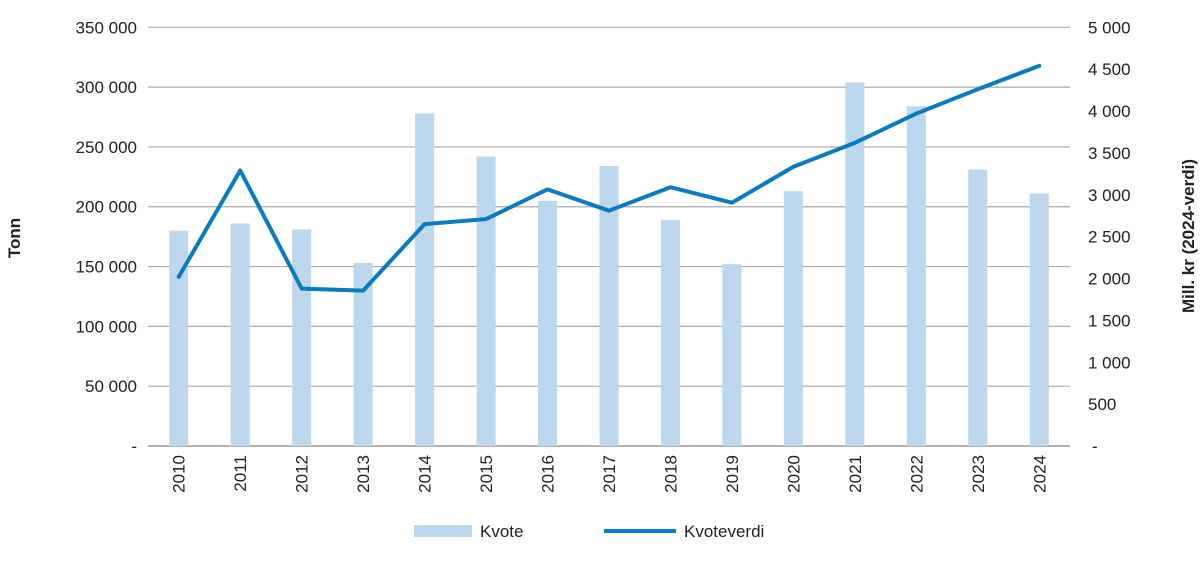  What do you see at coordinates (1039, 320) in the screenshot?
I see `bar-2024` at bounding box center [1039, 320].